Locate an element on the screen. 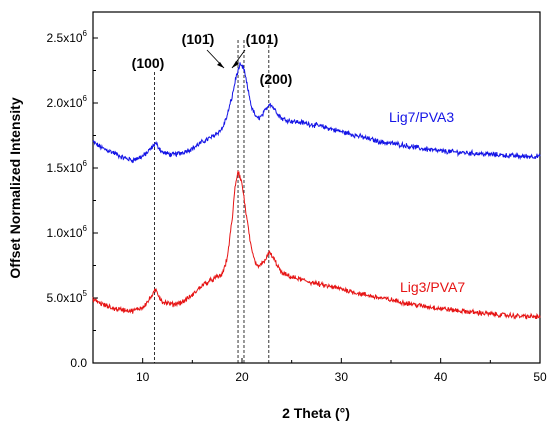 The height and width of the screenshot is (430, 550). peak-label-2: (101) is located at coordinates (262, 39).